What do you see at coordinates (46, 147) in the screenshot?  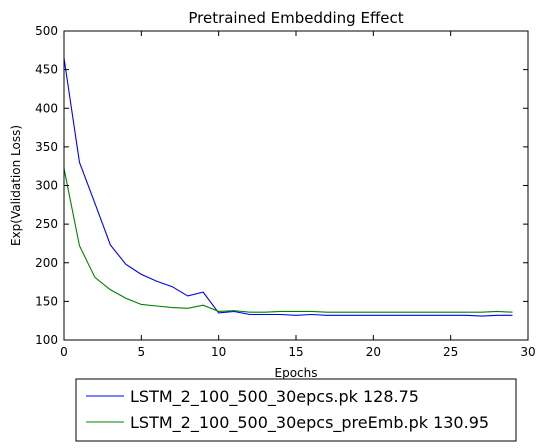 I see `y-tick-label: 350` at bounding box center [46, 147].